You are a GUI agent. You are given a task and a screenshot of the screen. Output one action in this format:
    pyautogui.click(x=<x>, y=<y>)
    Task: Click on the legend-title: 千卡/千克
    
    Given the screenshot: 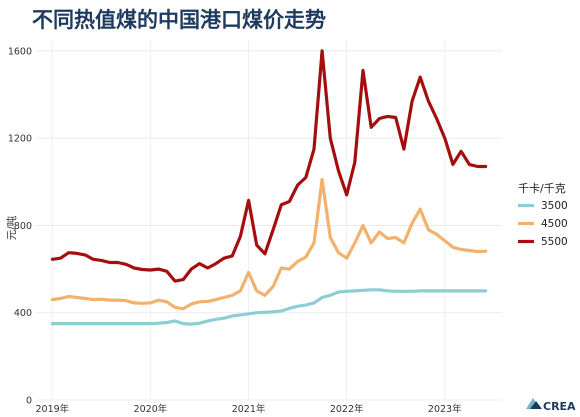 What is the action you would take?
    pyautogui.click(x=542, y=188)
    